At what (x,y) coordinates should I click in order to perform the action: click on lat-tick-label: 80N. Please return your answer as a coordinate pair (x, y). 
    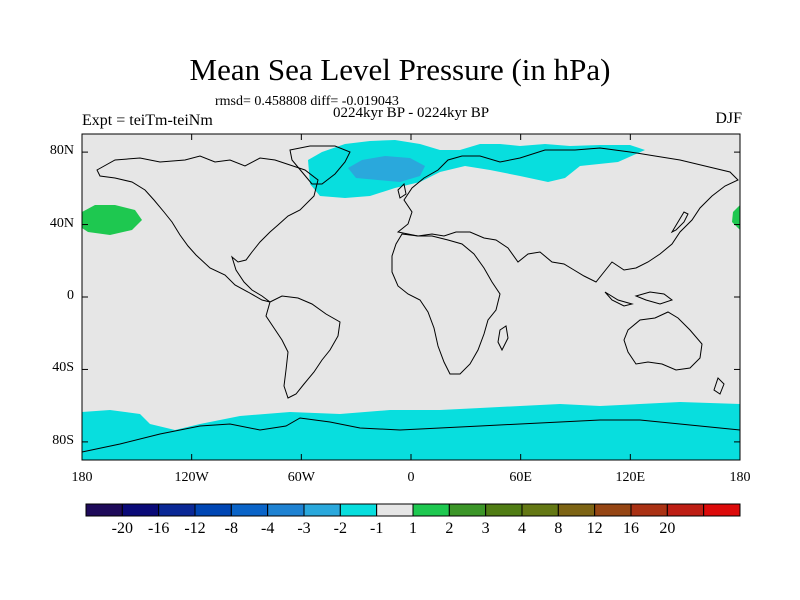
    Looking at the image, I should click on (61, 151).